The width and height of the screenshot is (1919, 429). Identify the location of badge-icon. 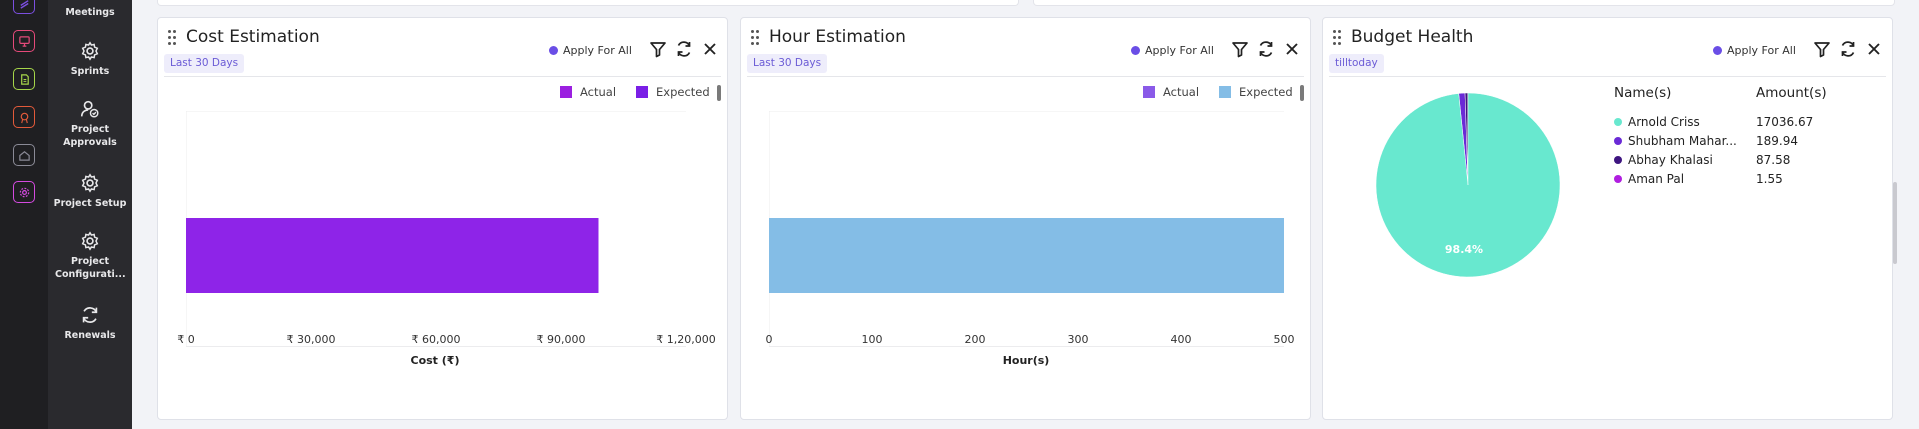
(24, 117).